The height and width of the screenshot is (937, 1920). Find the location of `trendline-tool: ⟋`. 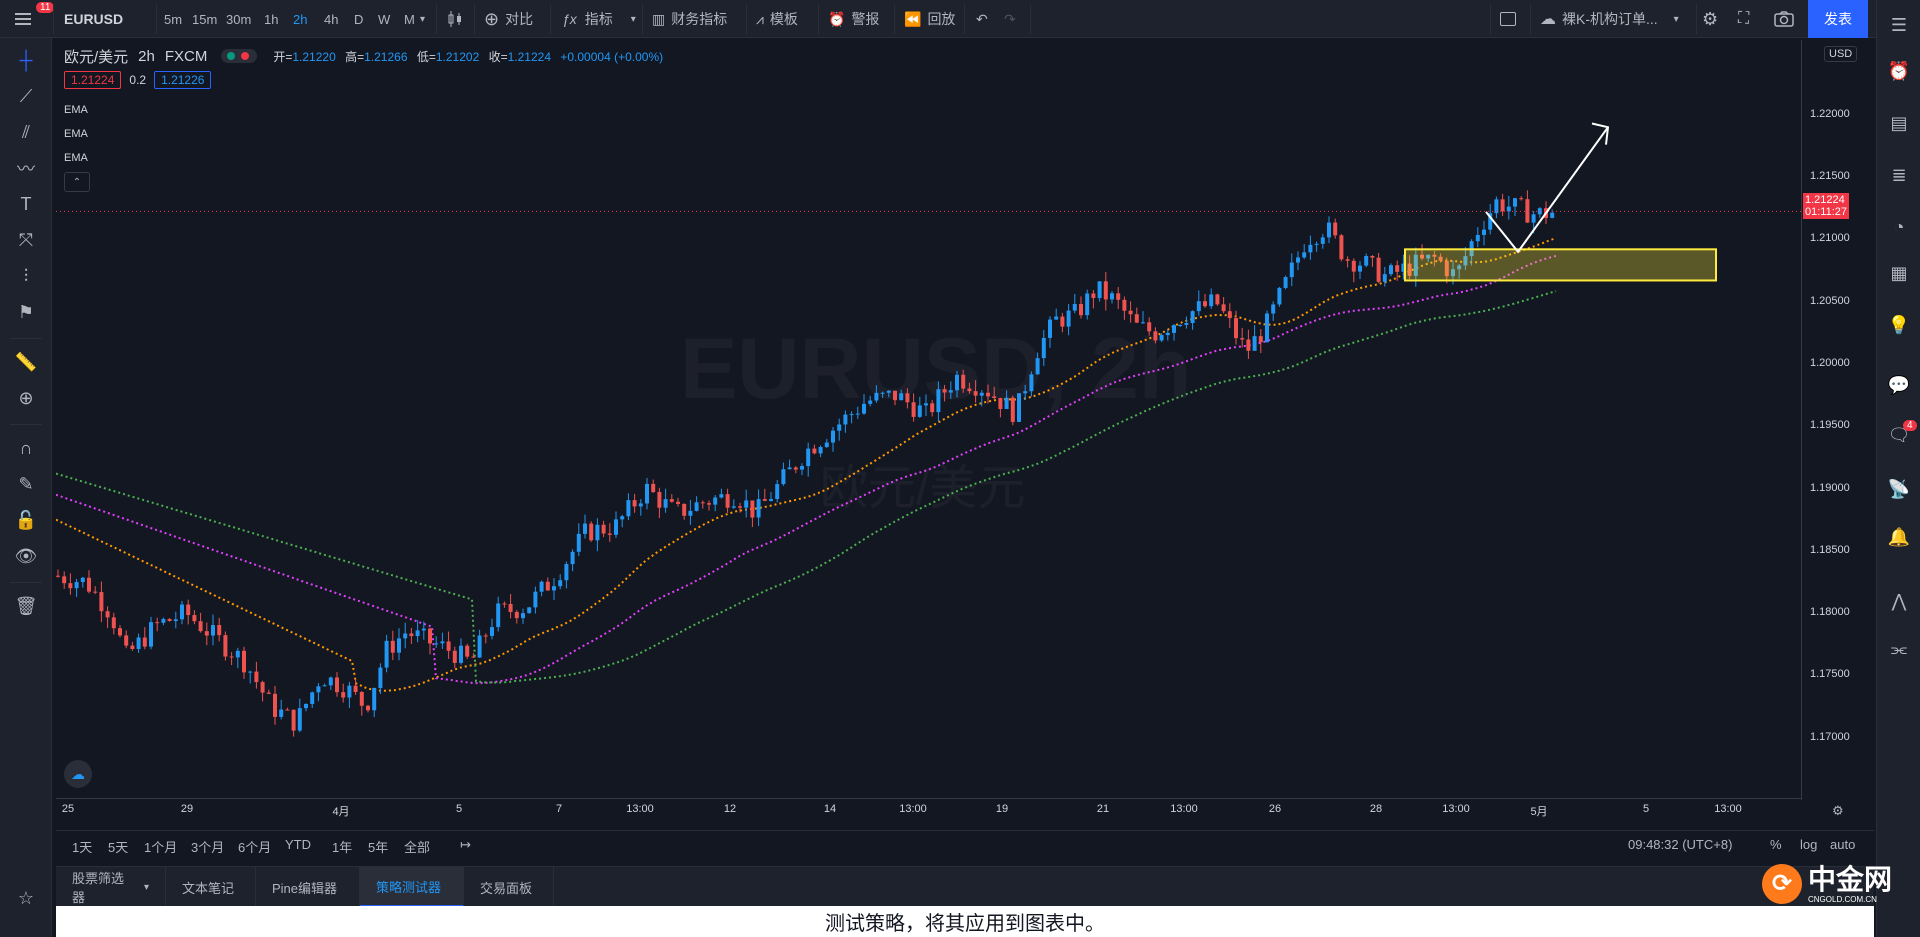

trendline-tool: ⟋ is located at coordinates (26, 96).